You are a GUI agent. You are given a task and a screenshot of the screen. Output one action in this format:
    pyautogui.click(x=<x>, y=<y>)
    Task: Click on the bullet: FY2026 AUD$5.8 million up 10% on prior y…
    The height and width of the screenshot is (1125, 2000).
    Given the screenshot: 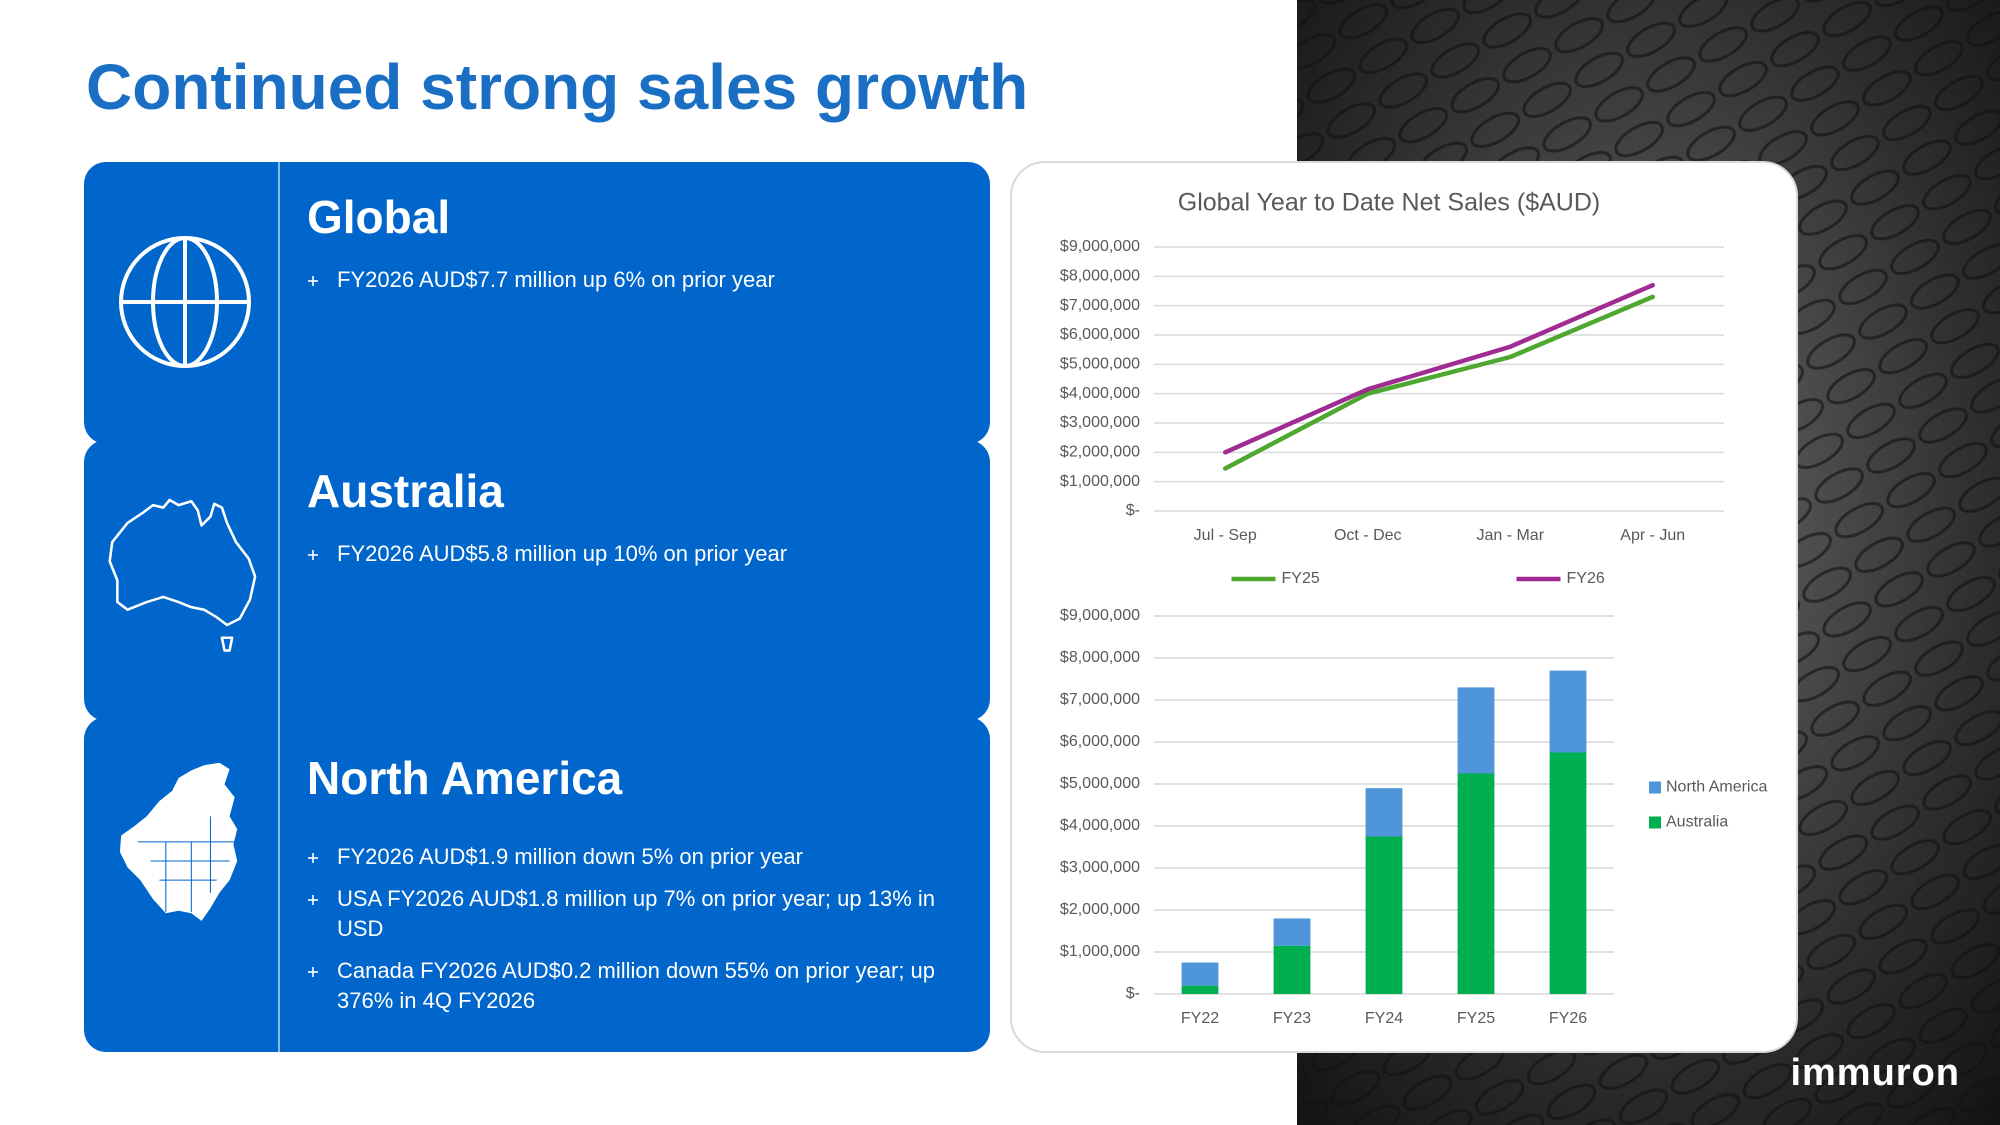 What is the action you would take?
    pyautogui.click(x=637, y=554)
    